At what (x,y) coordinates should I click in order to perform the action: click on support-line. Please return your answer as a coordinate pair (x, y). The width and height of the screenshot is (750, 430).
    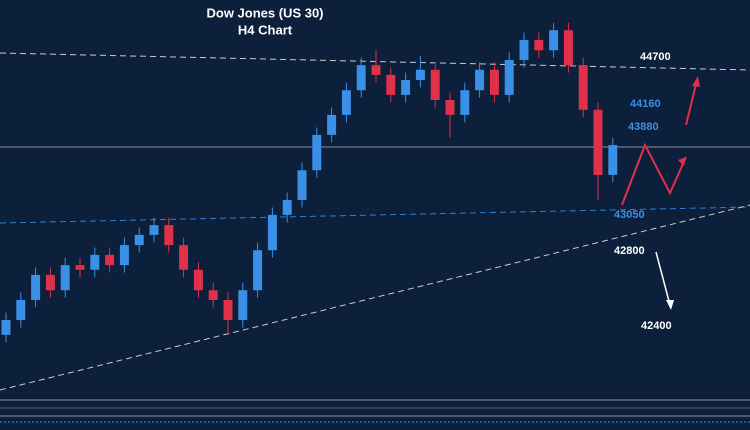
    Looking at the image, I should click on (375, 215).